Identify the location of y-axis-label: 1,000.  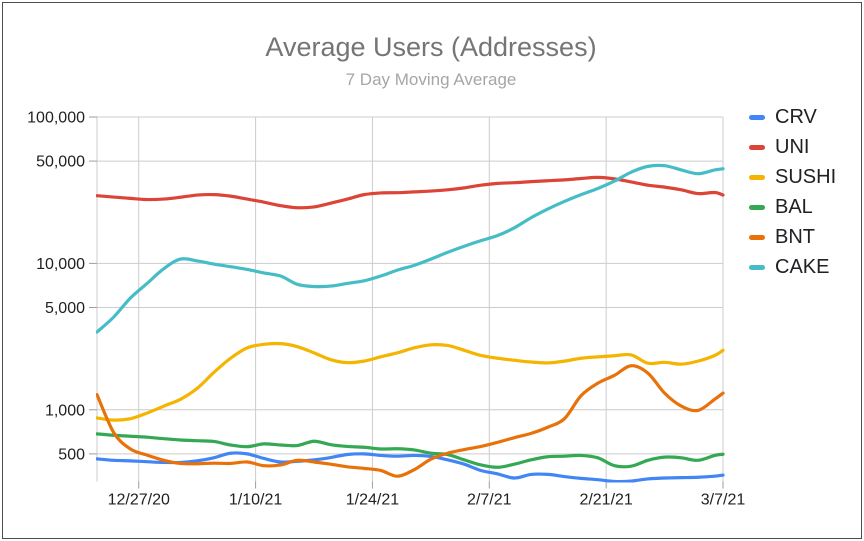
(65, 410).